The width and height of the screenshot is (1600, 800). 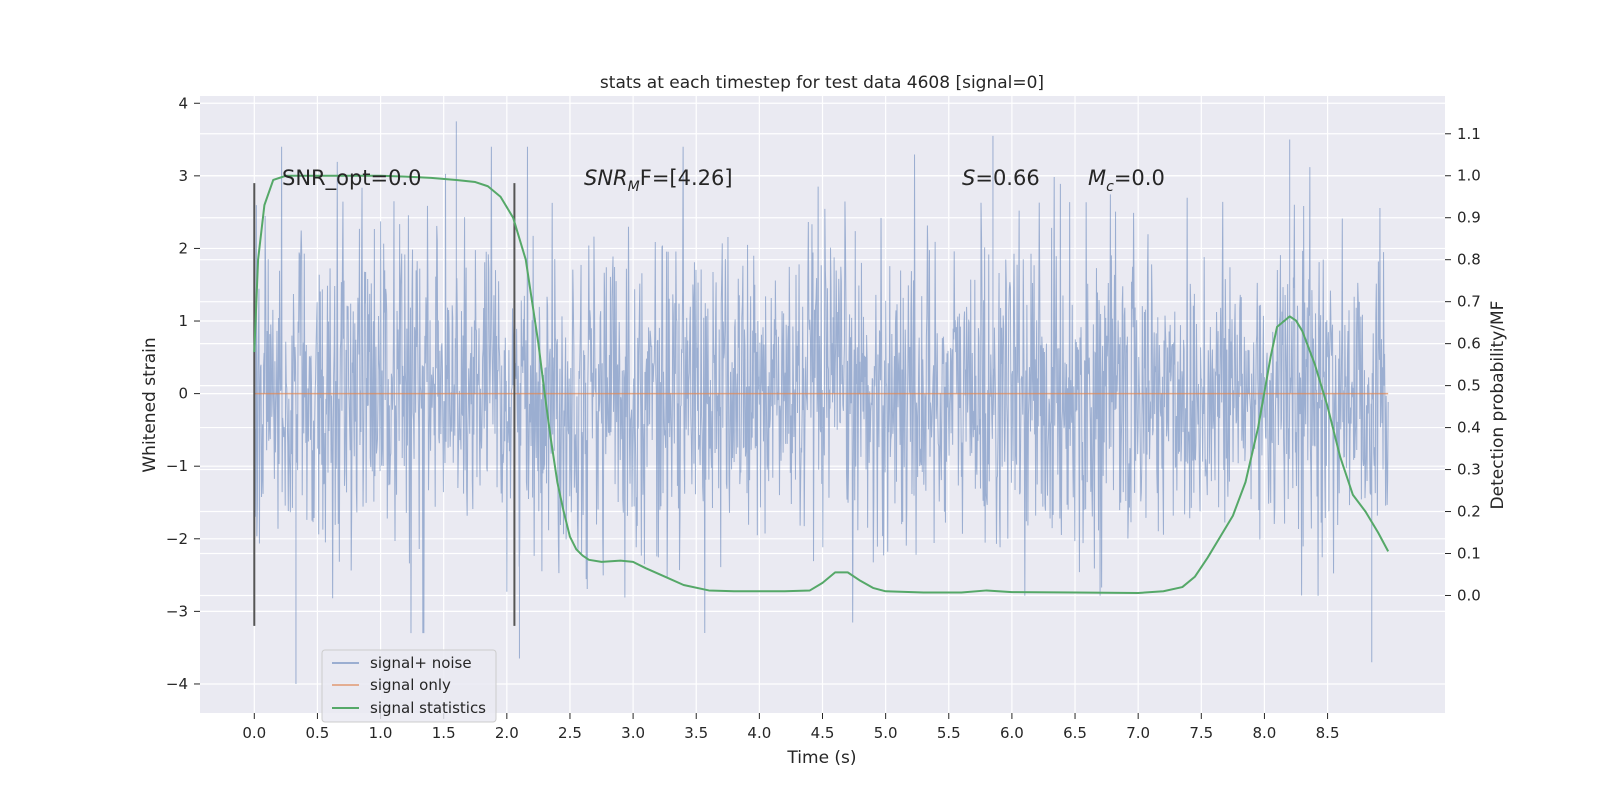 I want to click on legend-label-signal-only: signal only, so click(x=410, y=685).